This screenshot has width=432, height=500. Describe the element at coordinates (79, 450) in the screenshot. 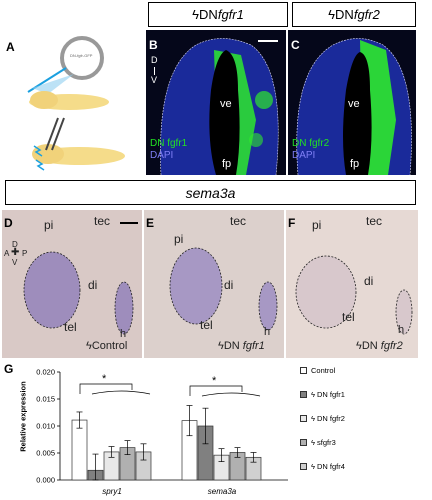

I see `bar` at that location.